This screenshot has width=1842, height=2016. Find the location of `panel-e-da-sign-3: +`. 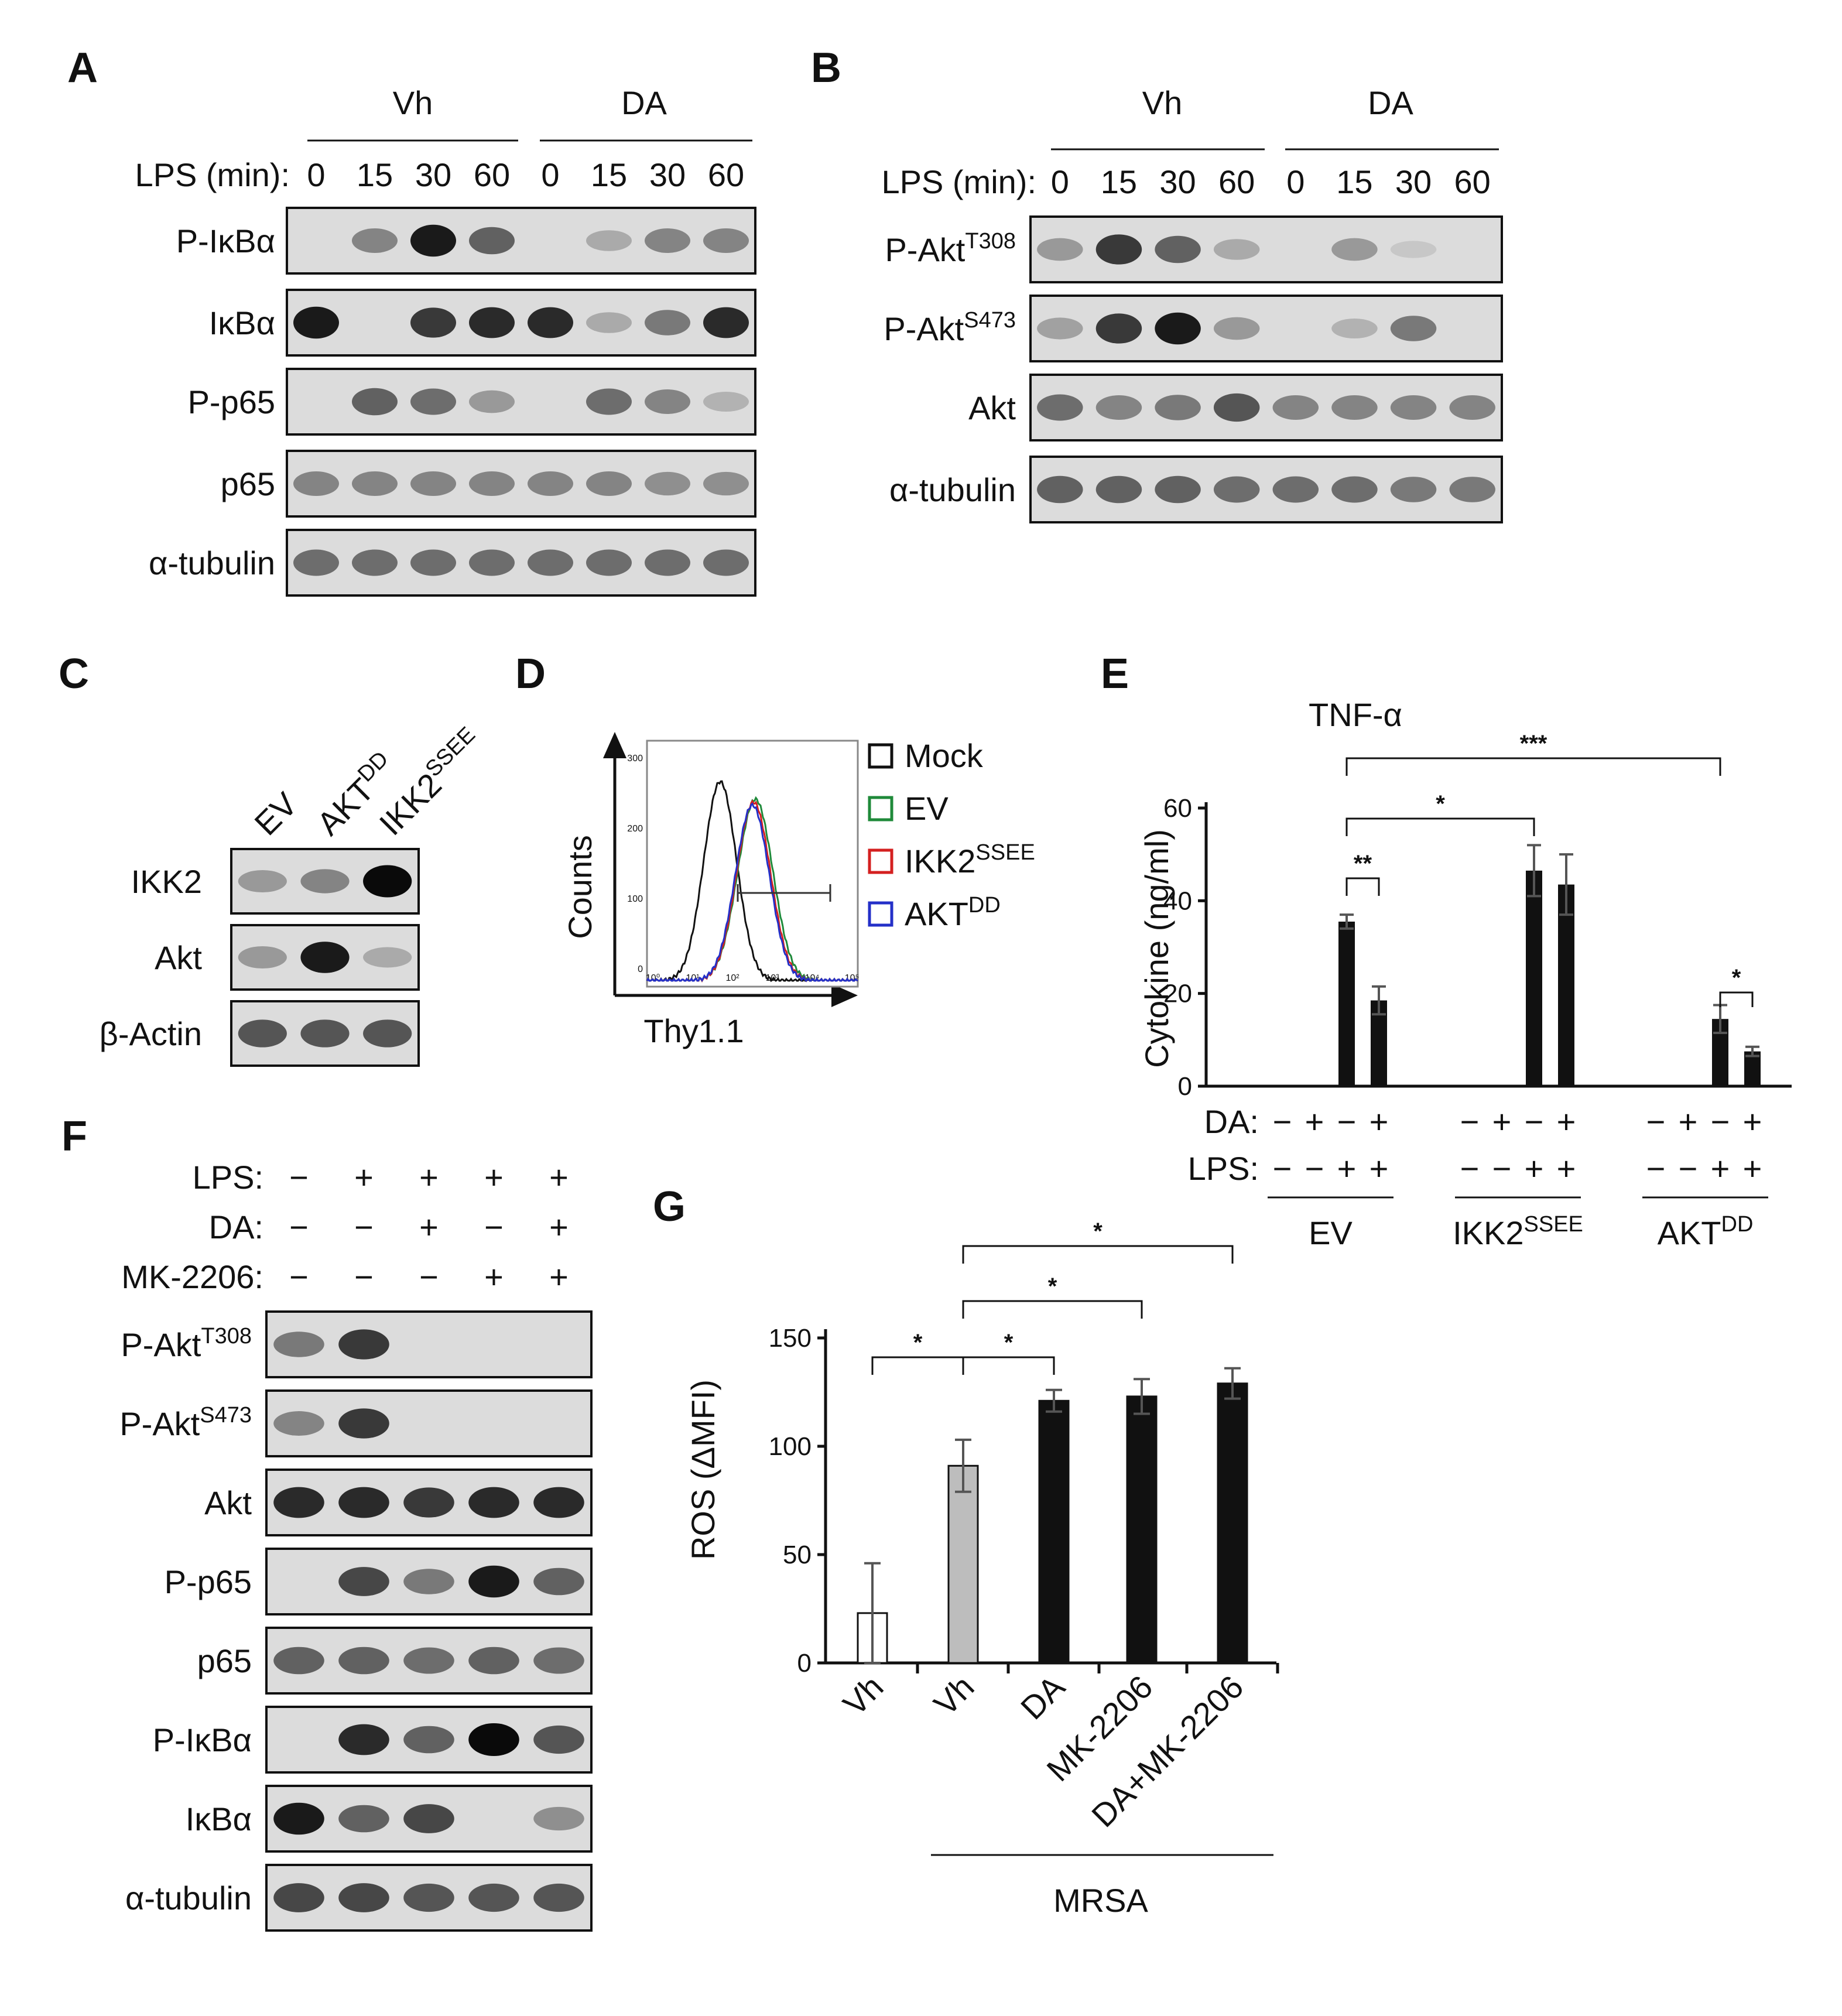

panel-e-da-sign-3: + is located at coordinates (1379, 1121).